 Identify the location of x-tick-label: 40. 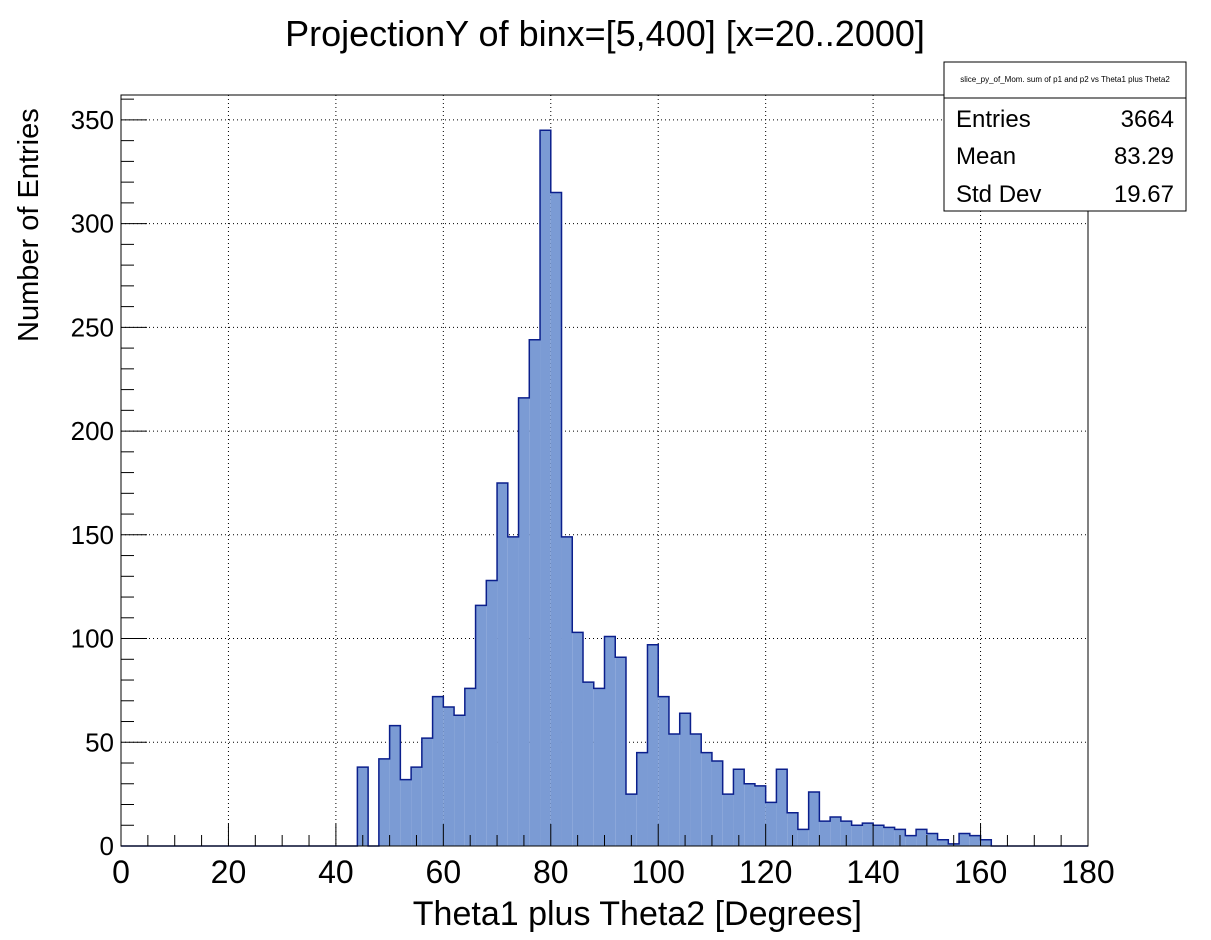
(336, 872).